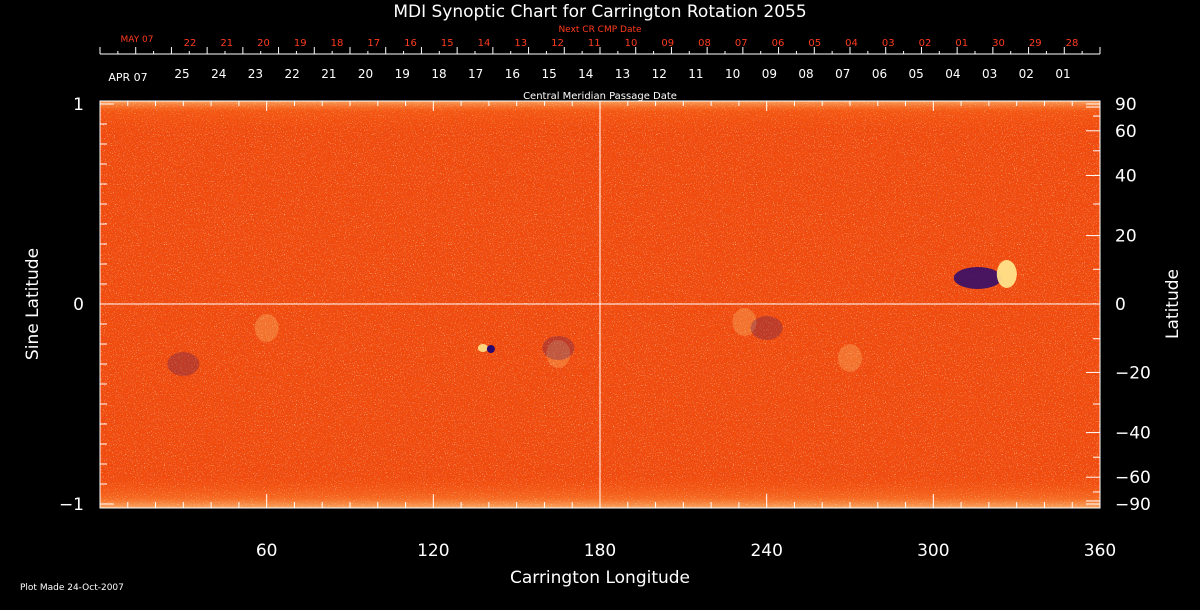 The height and width of the screenshot is (610, 1200). Describe the element at coordinates (925, 43) in the screenshot. I see `next-day-label: 02` at that location.